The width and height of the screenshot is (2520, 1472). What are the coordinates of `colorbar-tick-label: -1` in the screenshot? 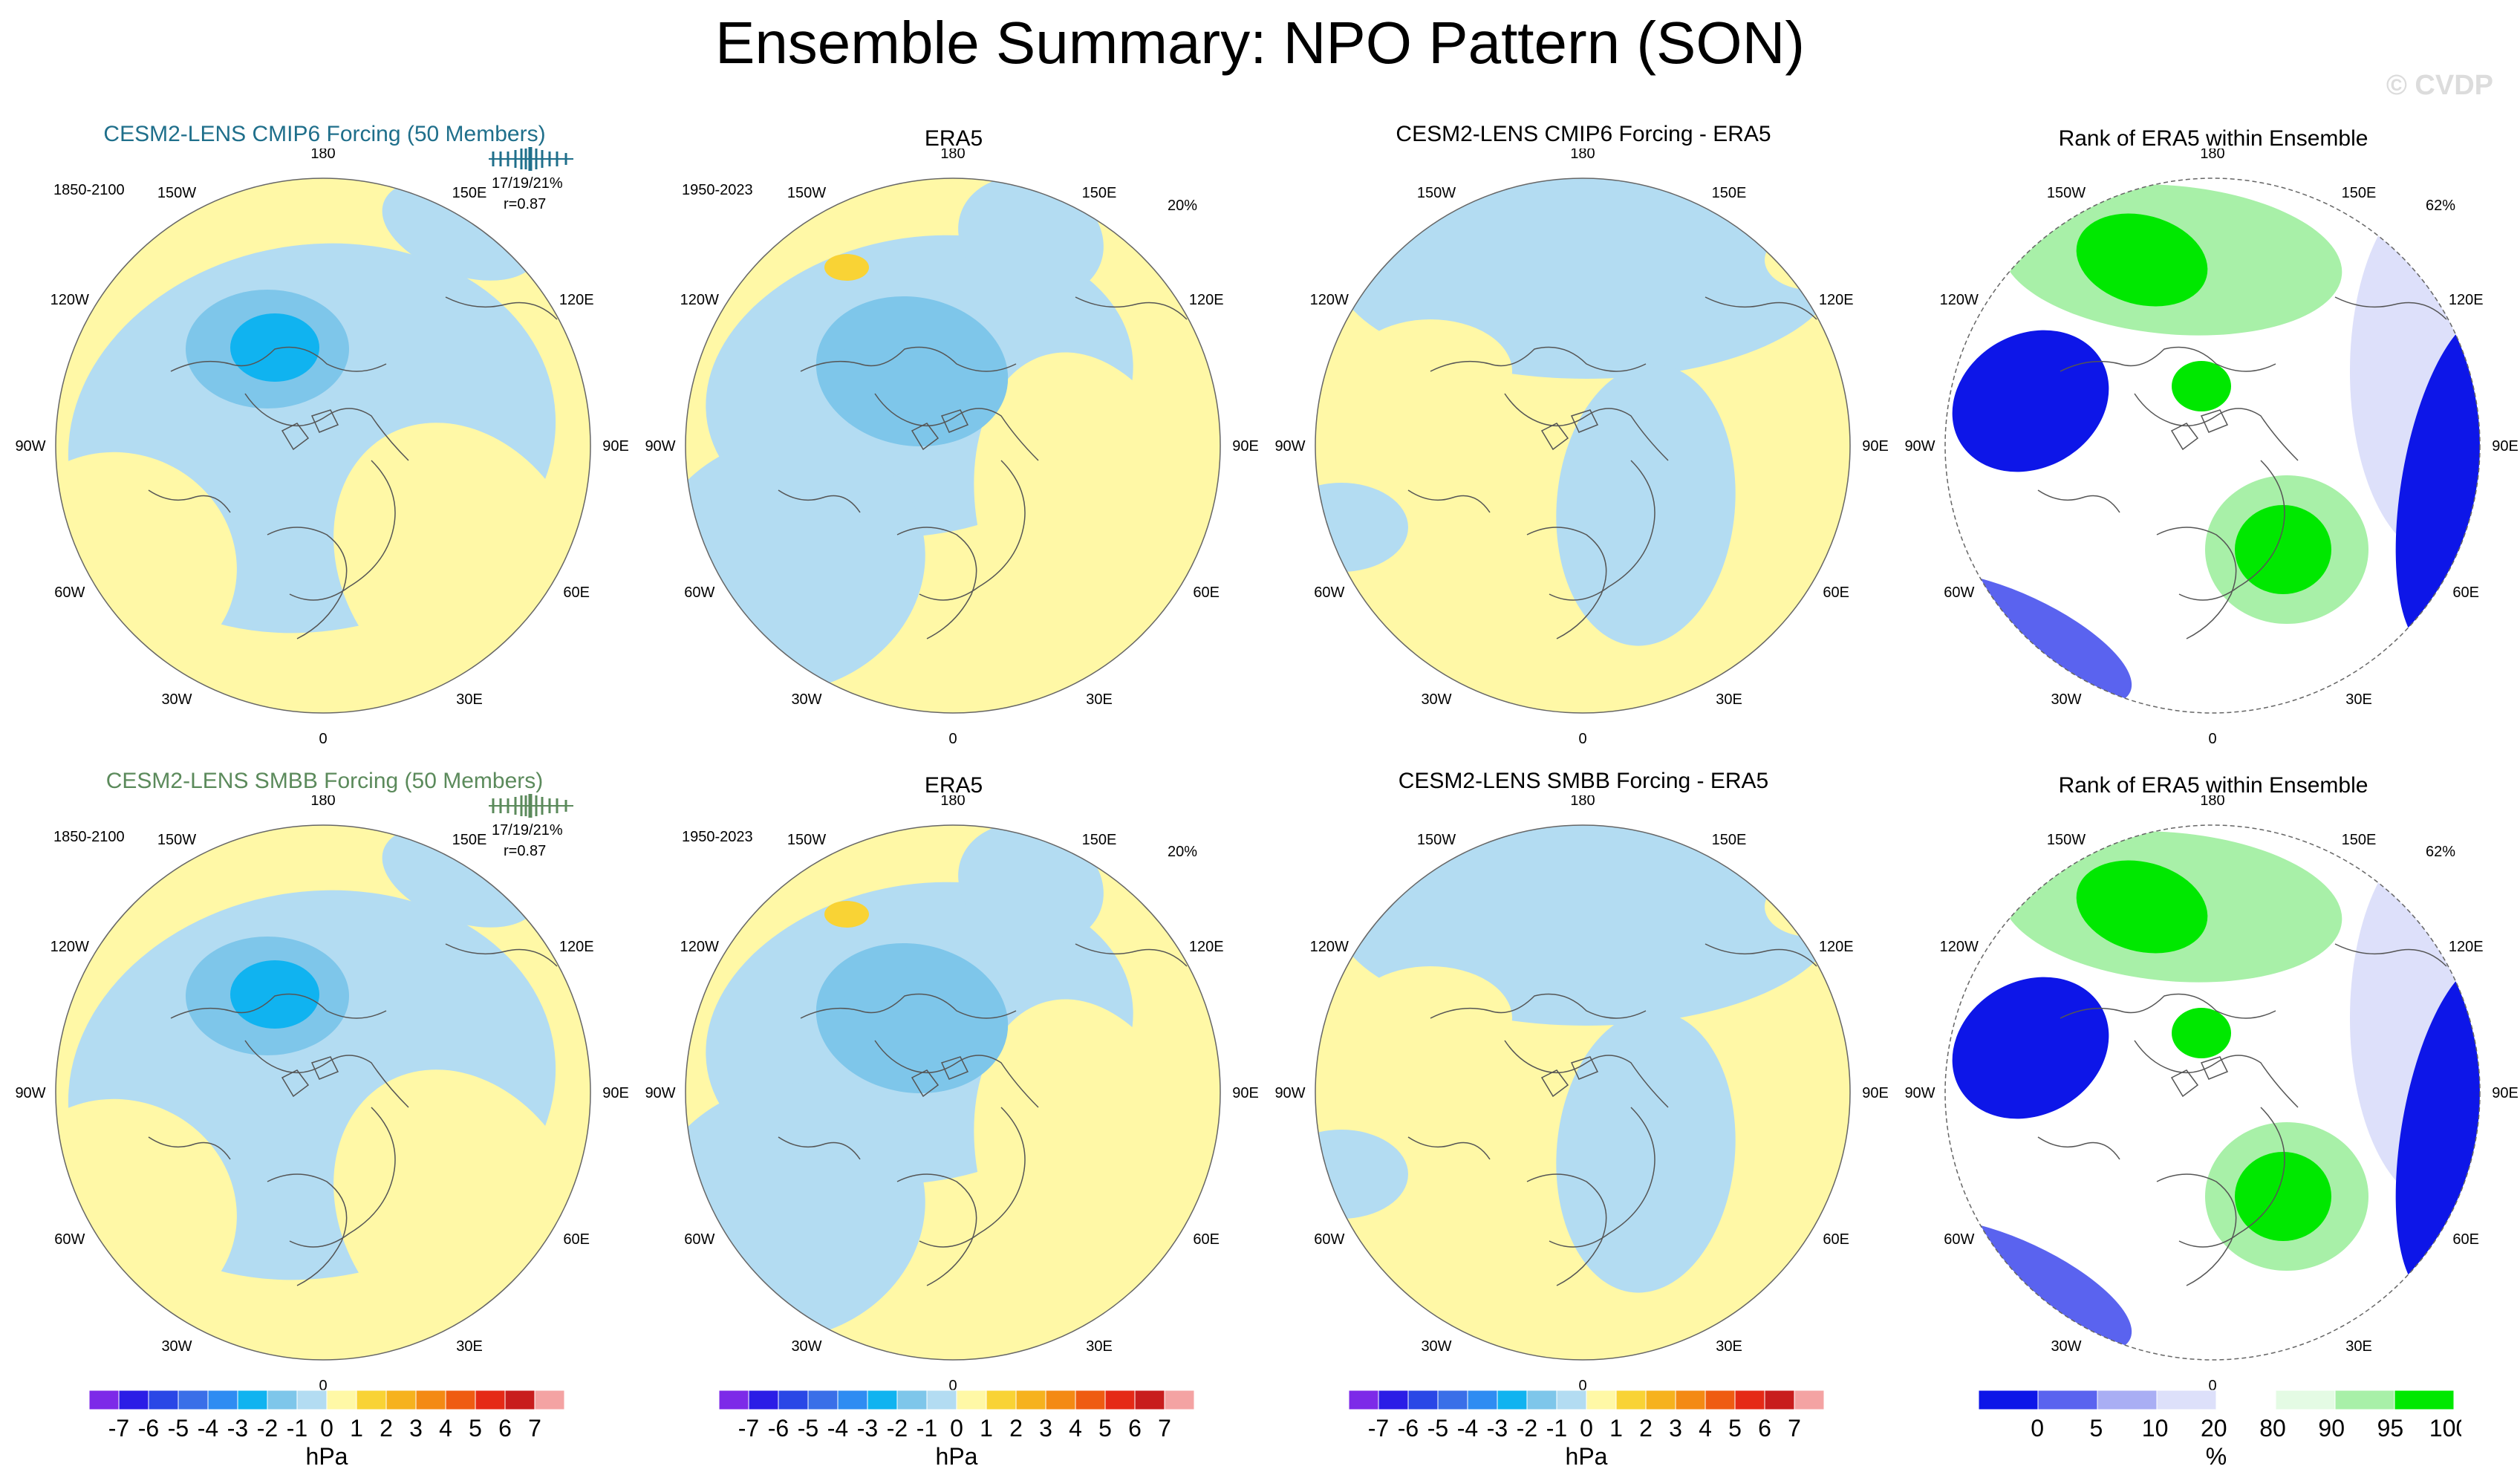 It's located at (297, 1428).